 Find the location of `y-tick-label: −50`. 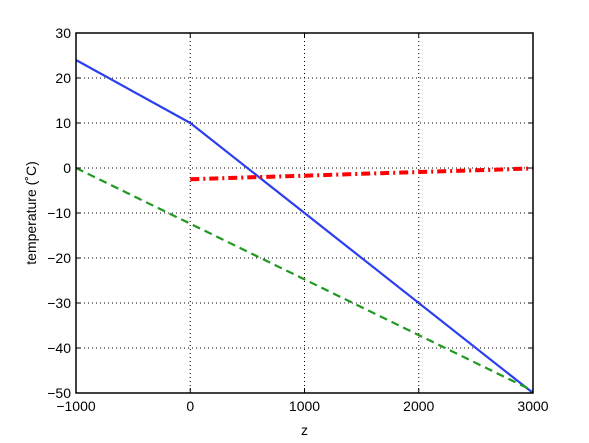

y-tick-label: −50 is located at coordinates (59, 393).